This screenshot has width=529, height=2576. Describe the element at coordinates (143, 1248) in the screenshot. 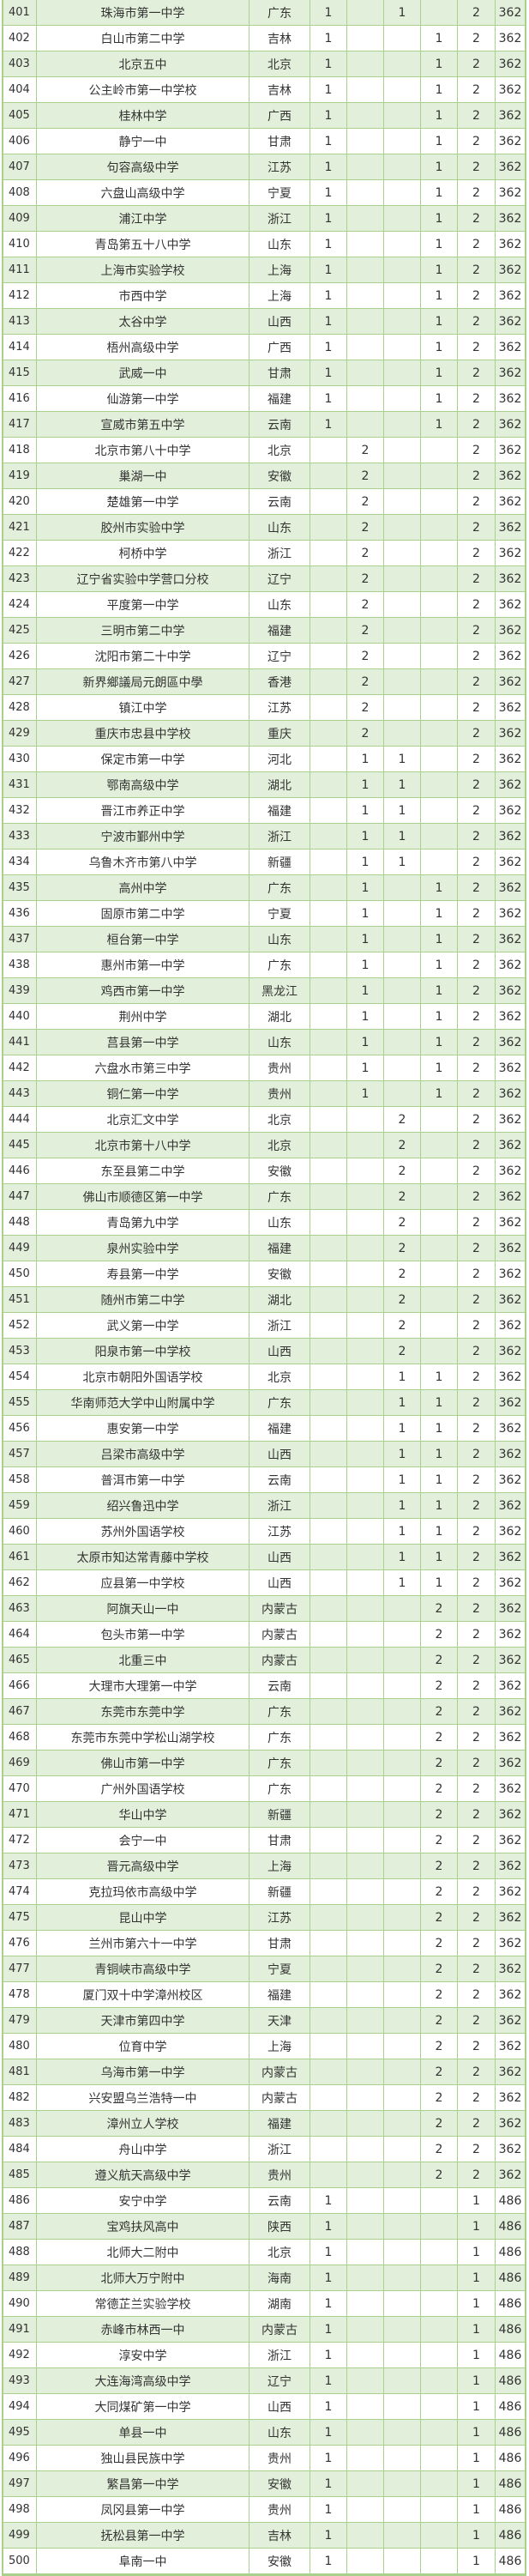

I see `school-name-cell: 泉州实验中学` at that location.